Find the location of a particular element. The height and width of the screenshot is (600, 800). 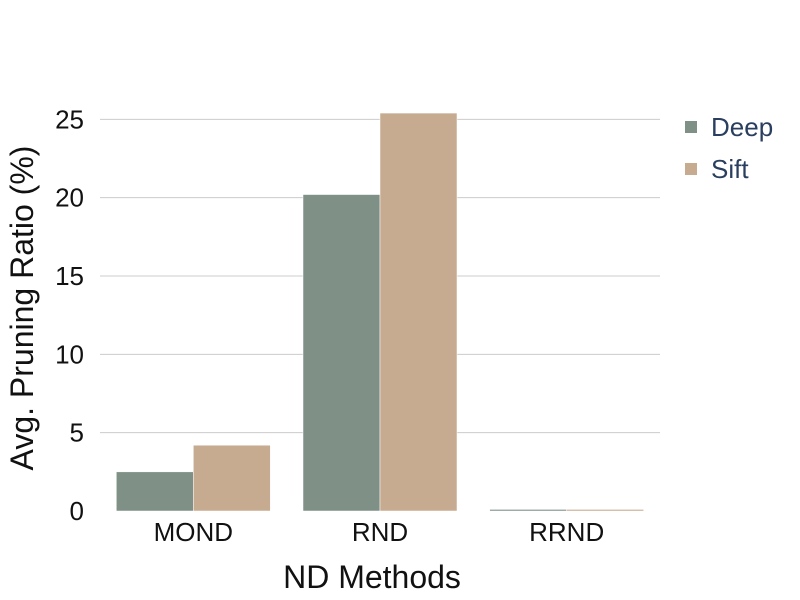

x-axis-ticks: MOND RND RRND is located at coordinates (379, 532).